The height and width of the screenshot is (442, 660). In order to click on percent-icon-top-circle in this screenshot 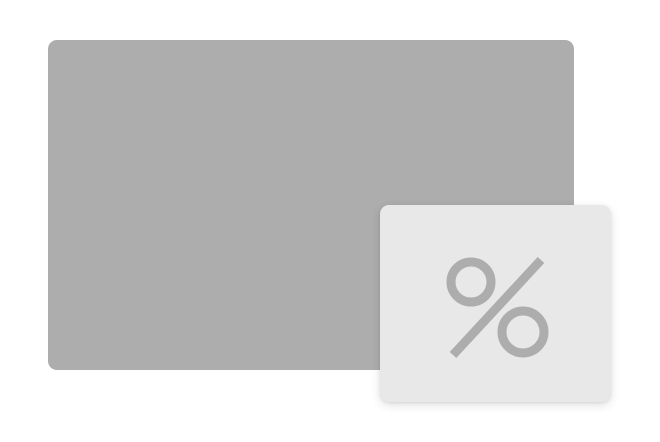, I will do `click(470, 281)`.